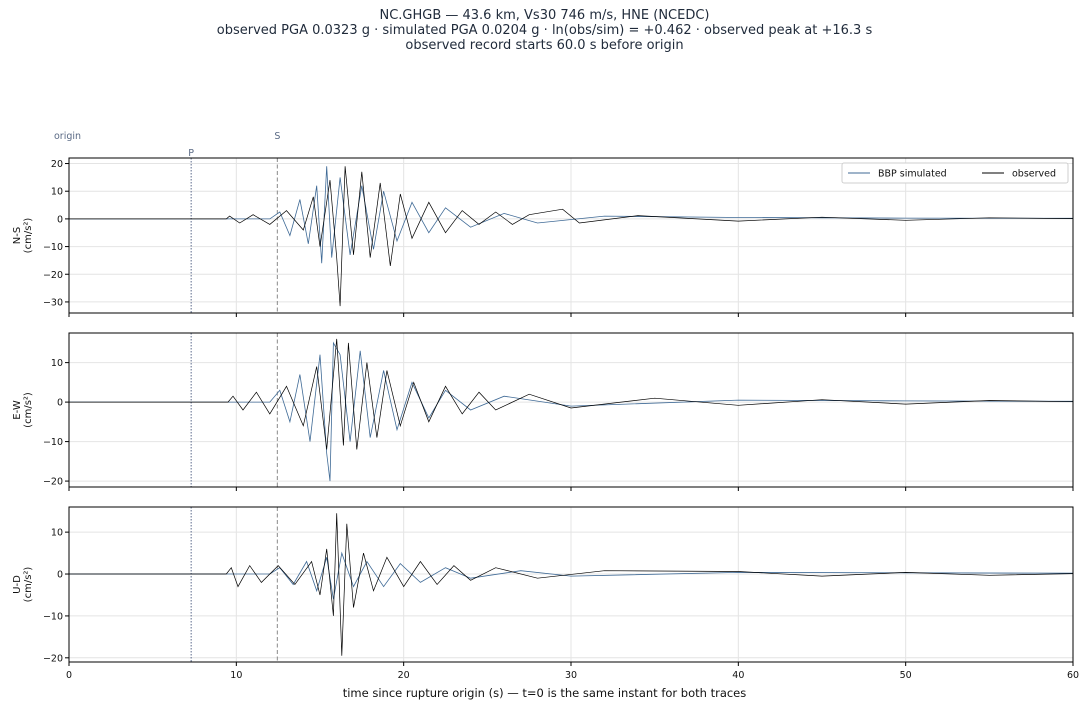 The image size is (1089, 710). I want to click on x-tick-label: 60, so click(1073, 675).